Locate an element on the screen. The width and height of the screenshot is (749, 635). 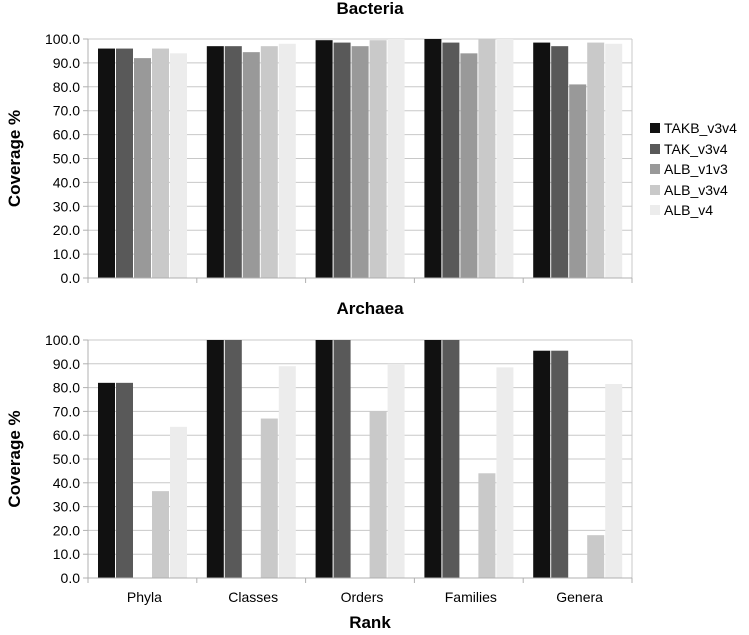
bar-archaea-orders-tak-v3v4 is located at coordinates (342, 459).